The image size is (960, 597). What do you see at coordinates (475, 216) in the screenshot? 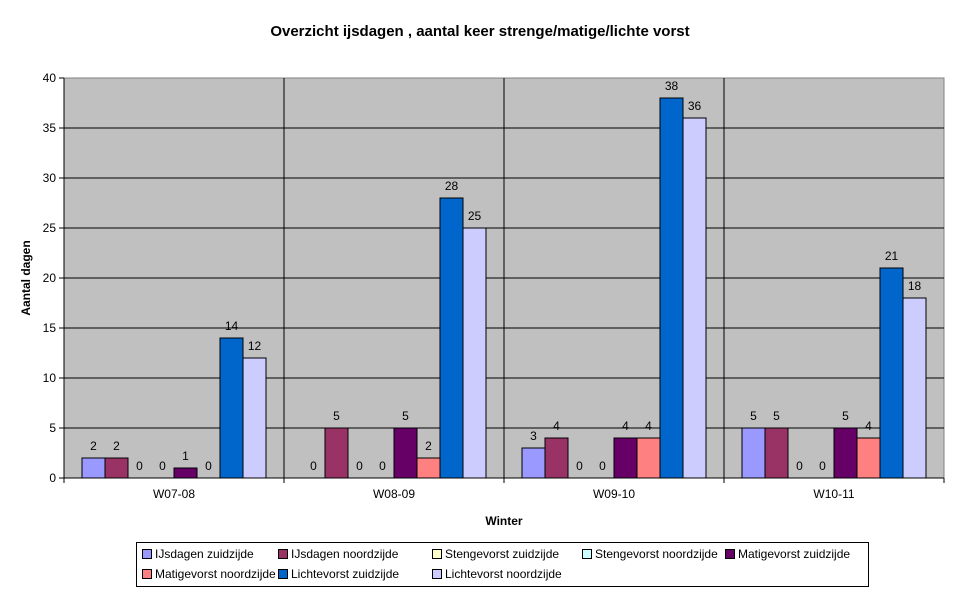
I see `data-label: 25` at bounding box center [475, 216].